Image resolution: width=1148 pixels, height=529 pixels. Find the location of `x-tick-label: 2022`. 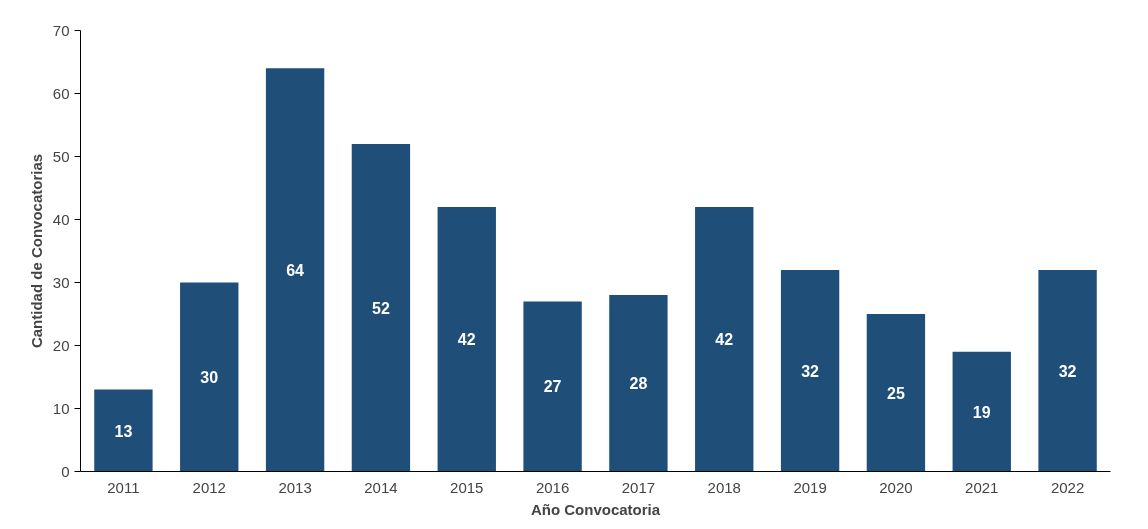

x-tick-label: 2022 is located at coordinates (1067, 487).